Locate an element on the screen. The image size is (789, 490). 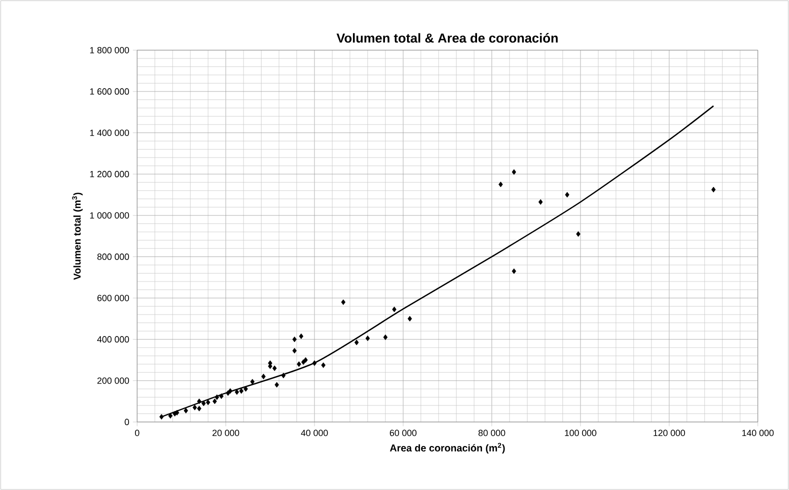
x-tick-label: 60 000 is located at coordinates (403, 433).